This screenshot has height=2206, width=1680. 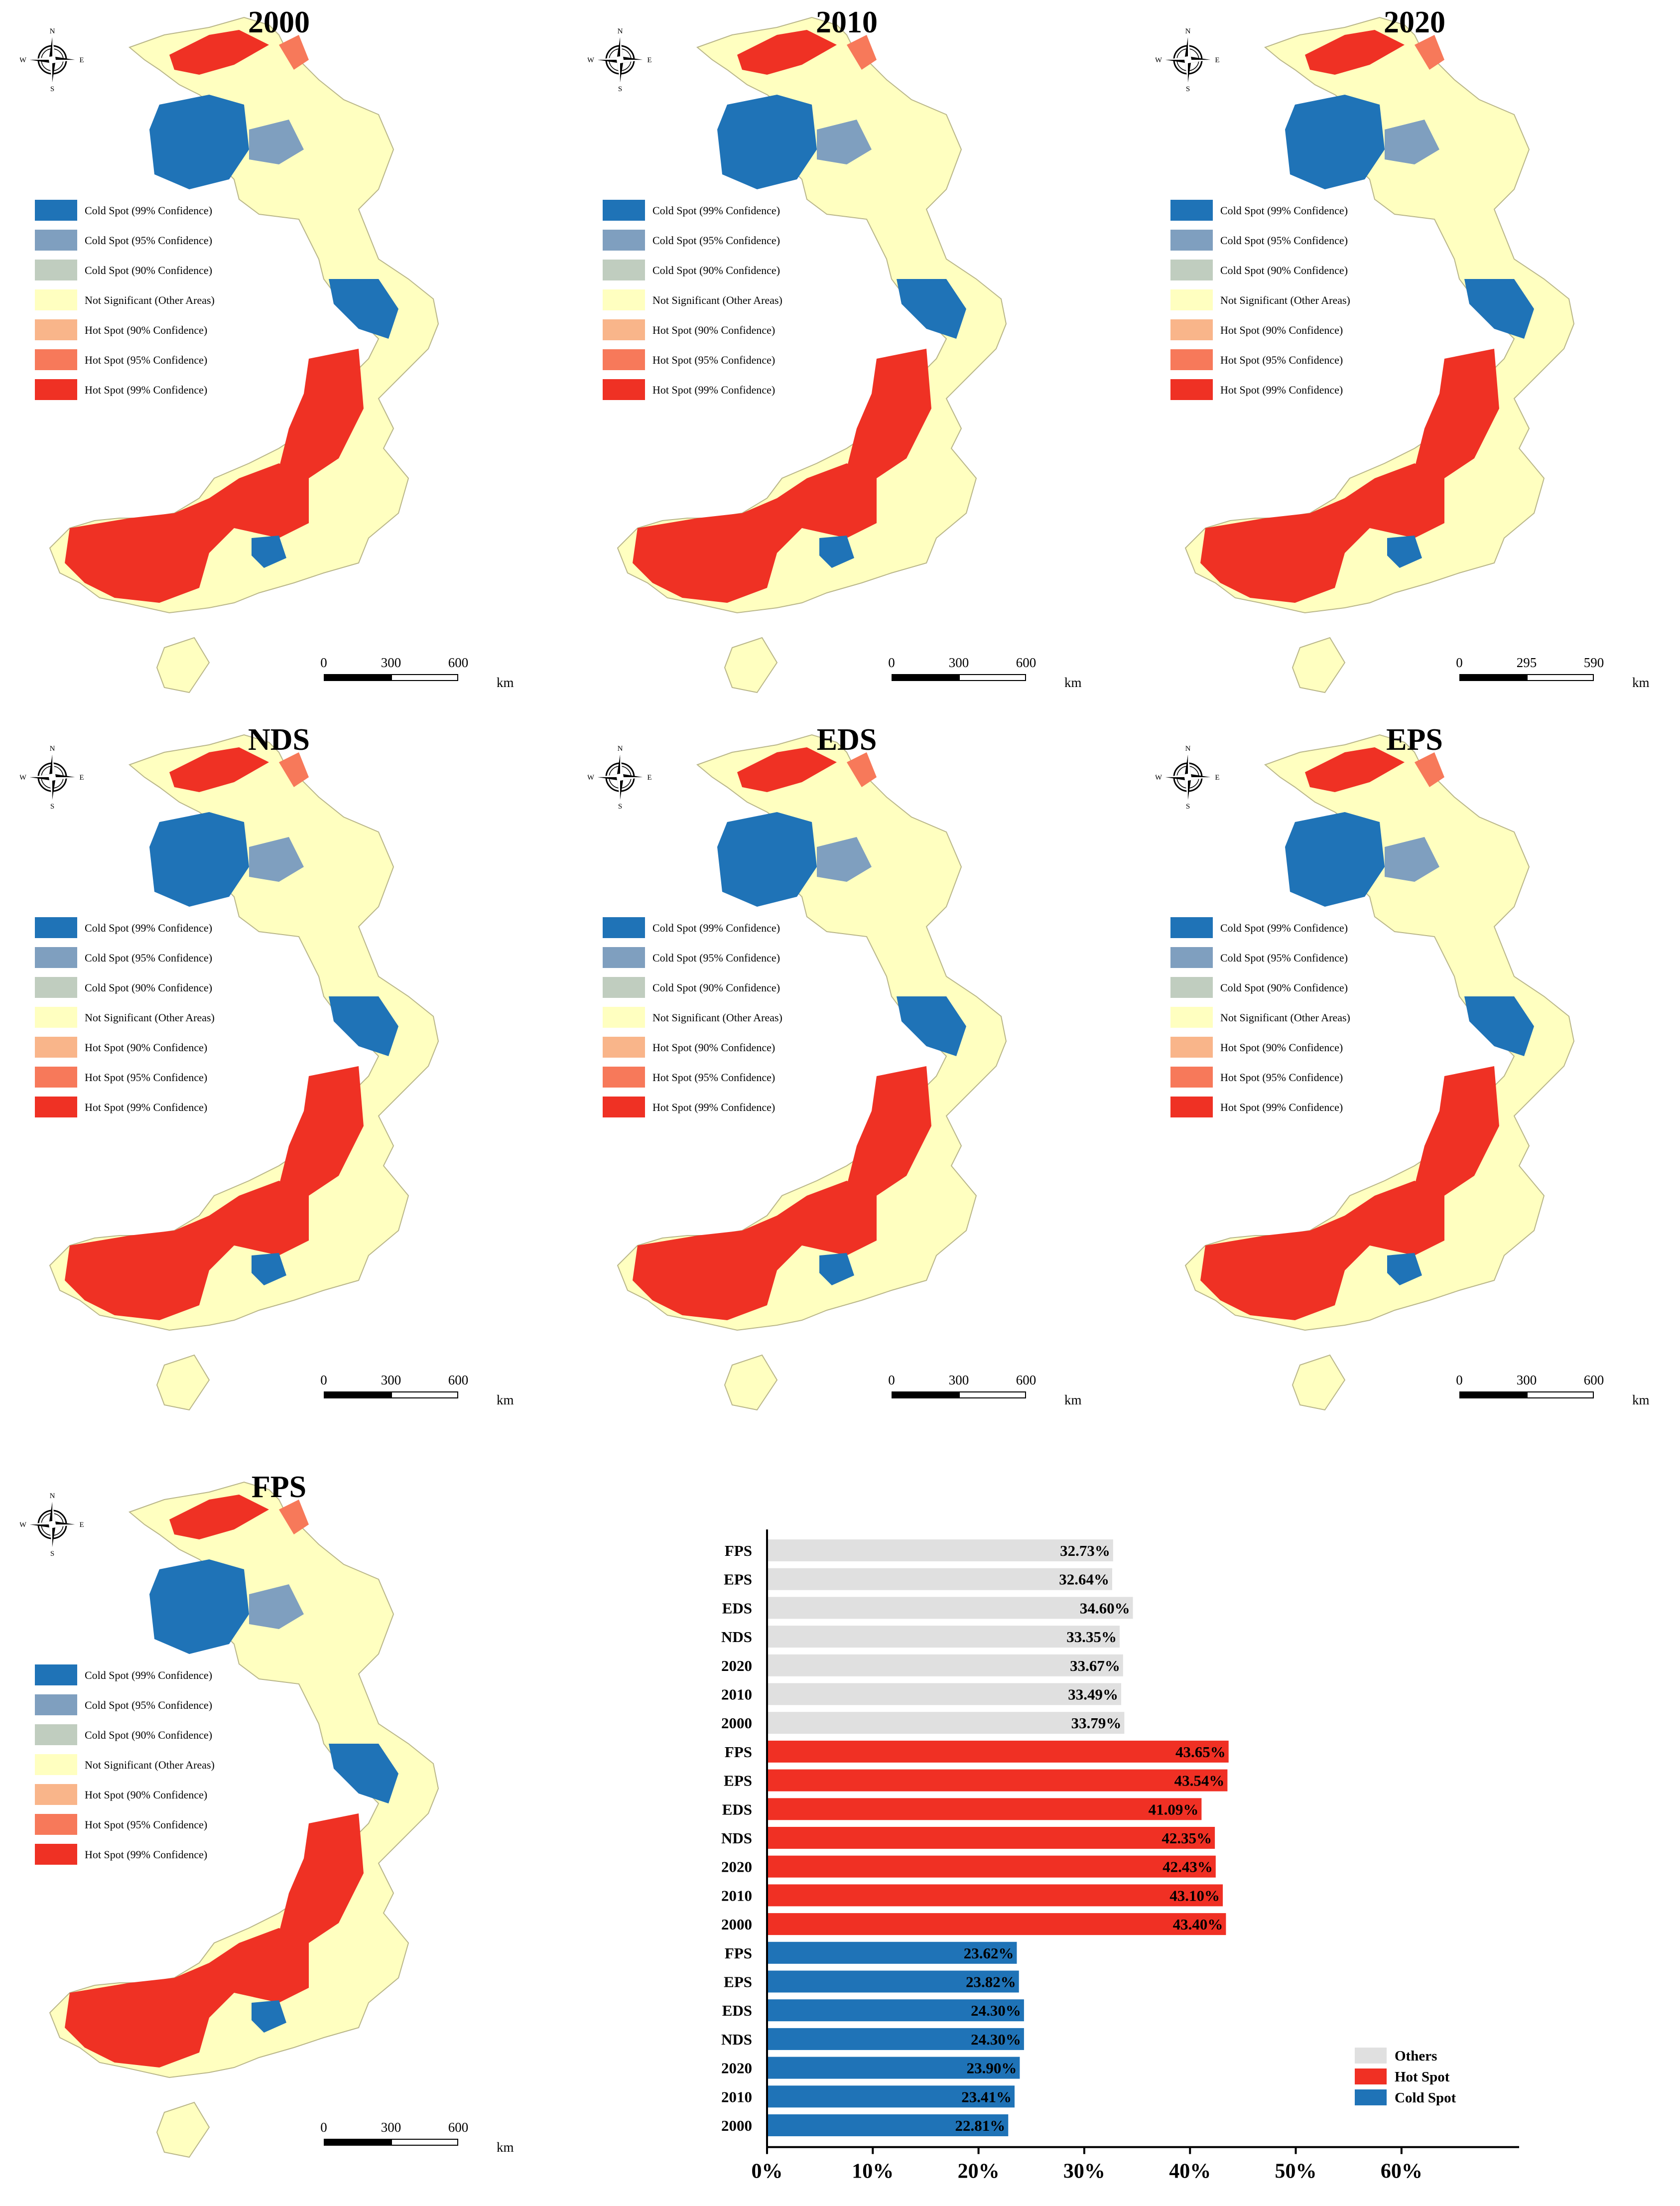 I want to click on scale-label-0: 0, so click(x=892, y=662).